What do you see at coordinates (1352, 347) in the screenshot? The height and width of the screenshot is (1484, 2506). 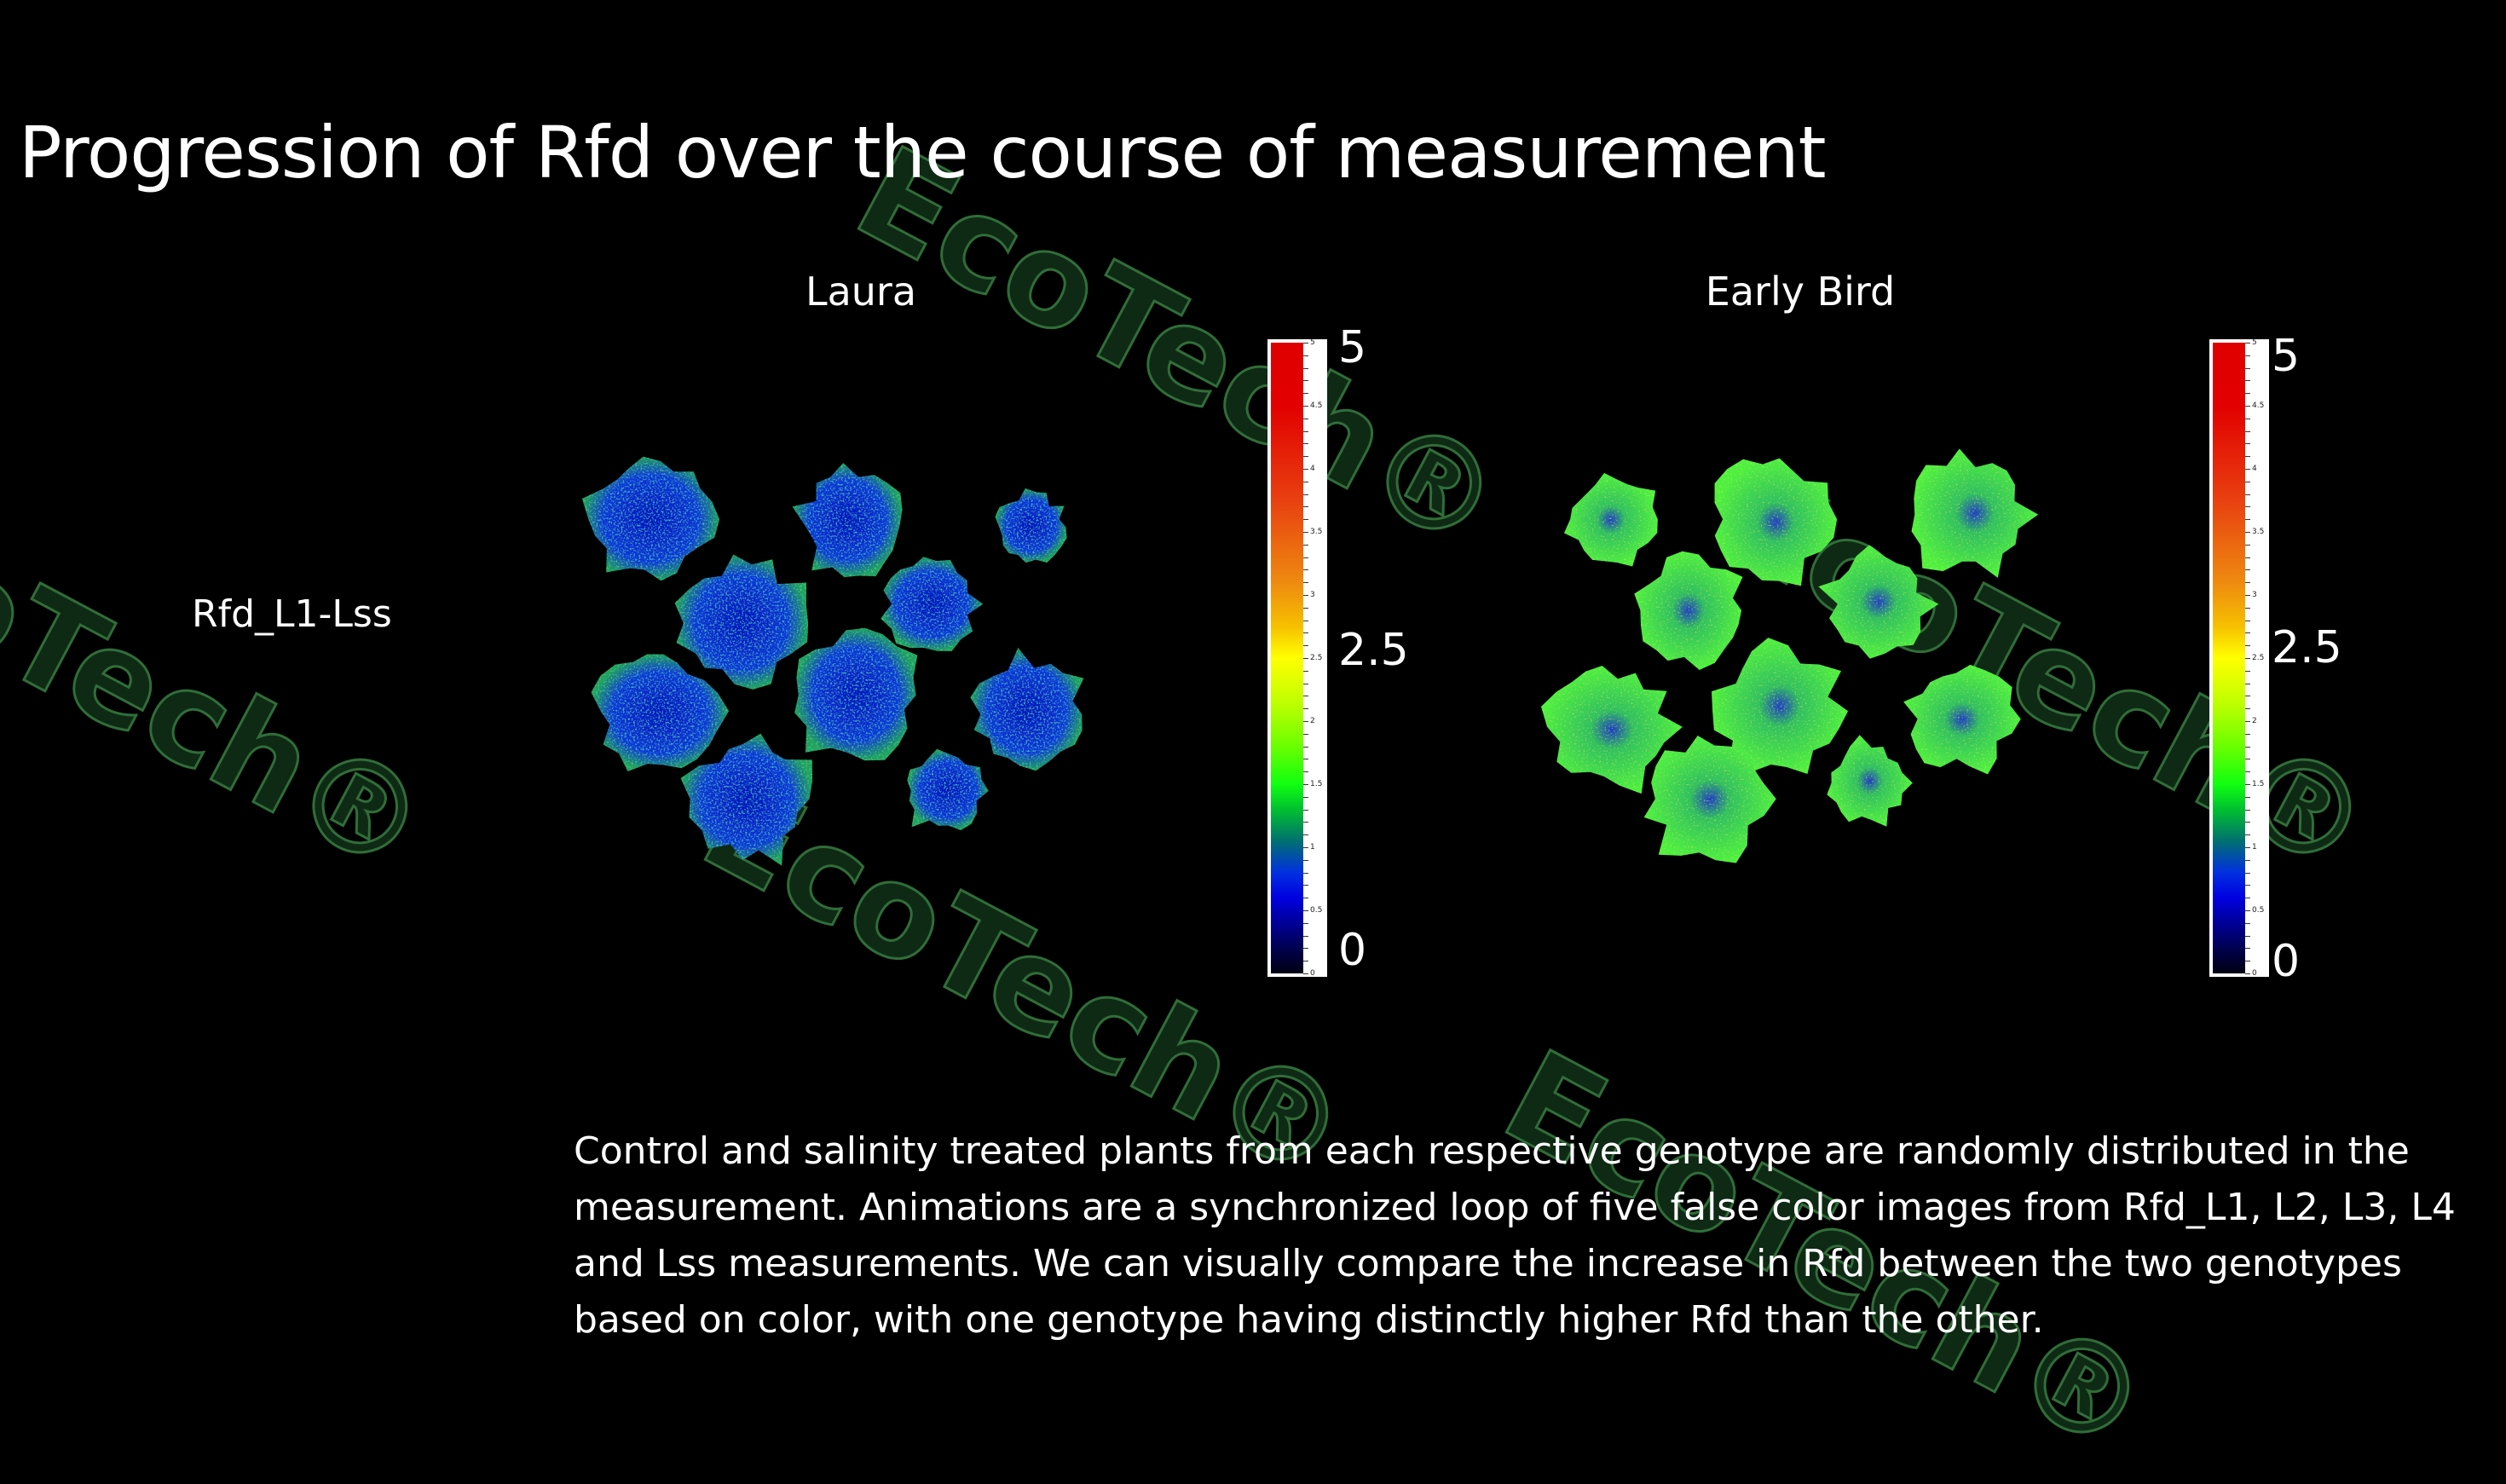 I see `colorbar-max-label: 5` at bounding box center [1352, 347].